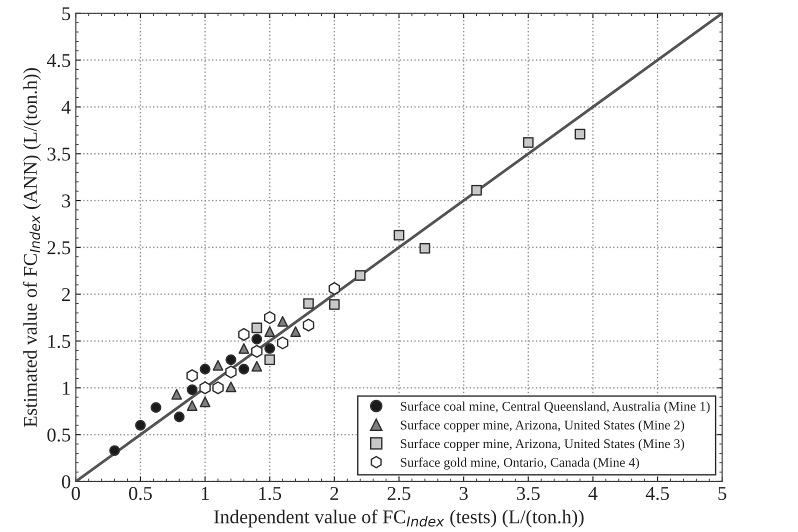  What do you see at coordinates (657, 493) in the screenshot?
I see `x-tick-label: 4.5` at bounding box center [657, 493].